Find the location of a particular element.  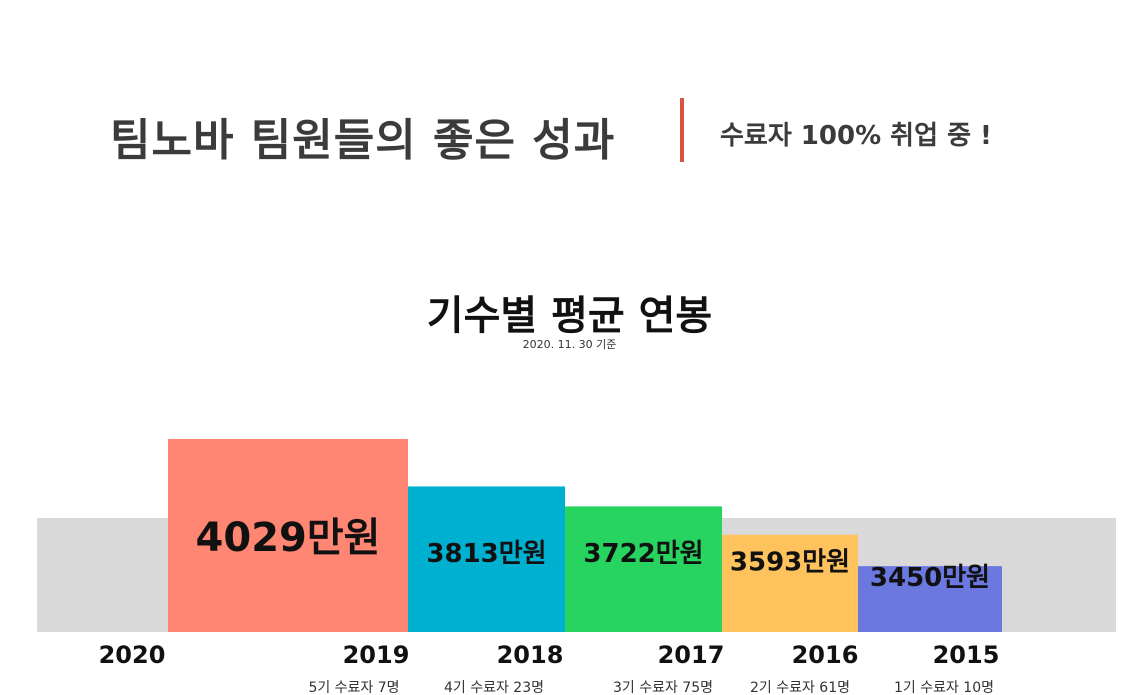

bar-2017 is located at coordinates (643, 569).